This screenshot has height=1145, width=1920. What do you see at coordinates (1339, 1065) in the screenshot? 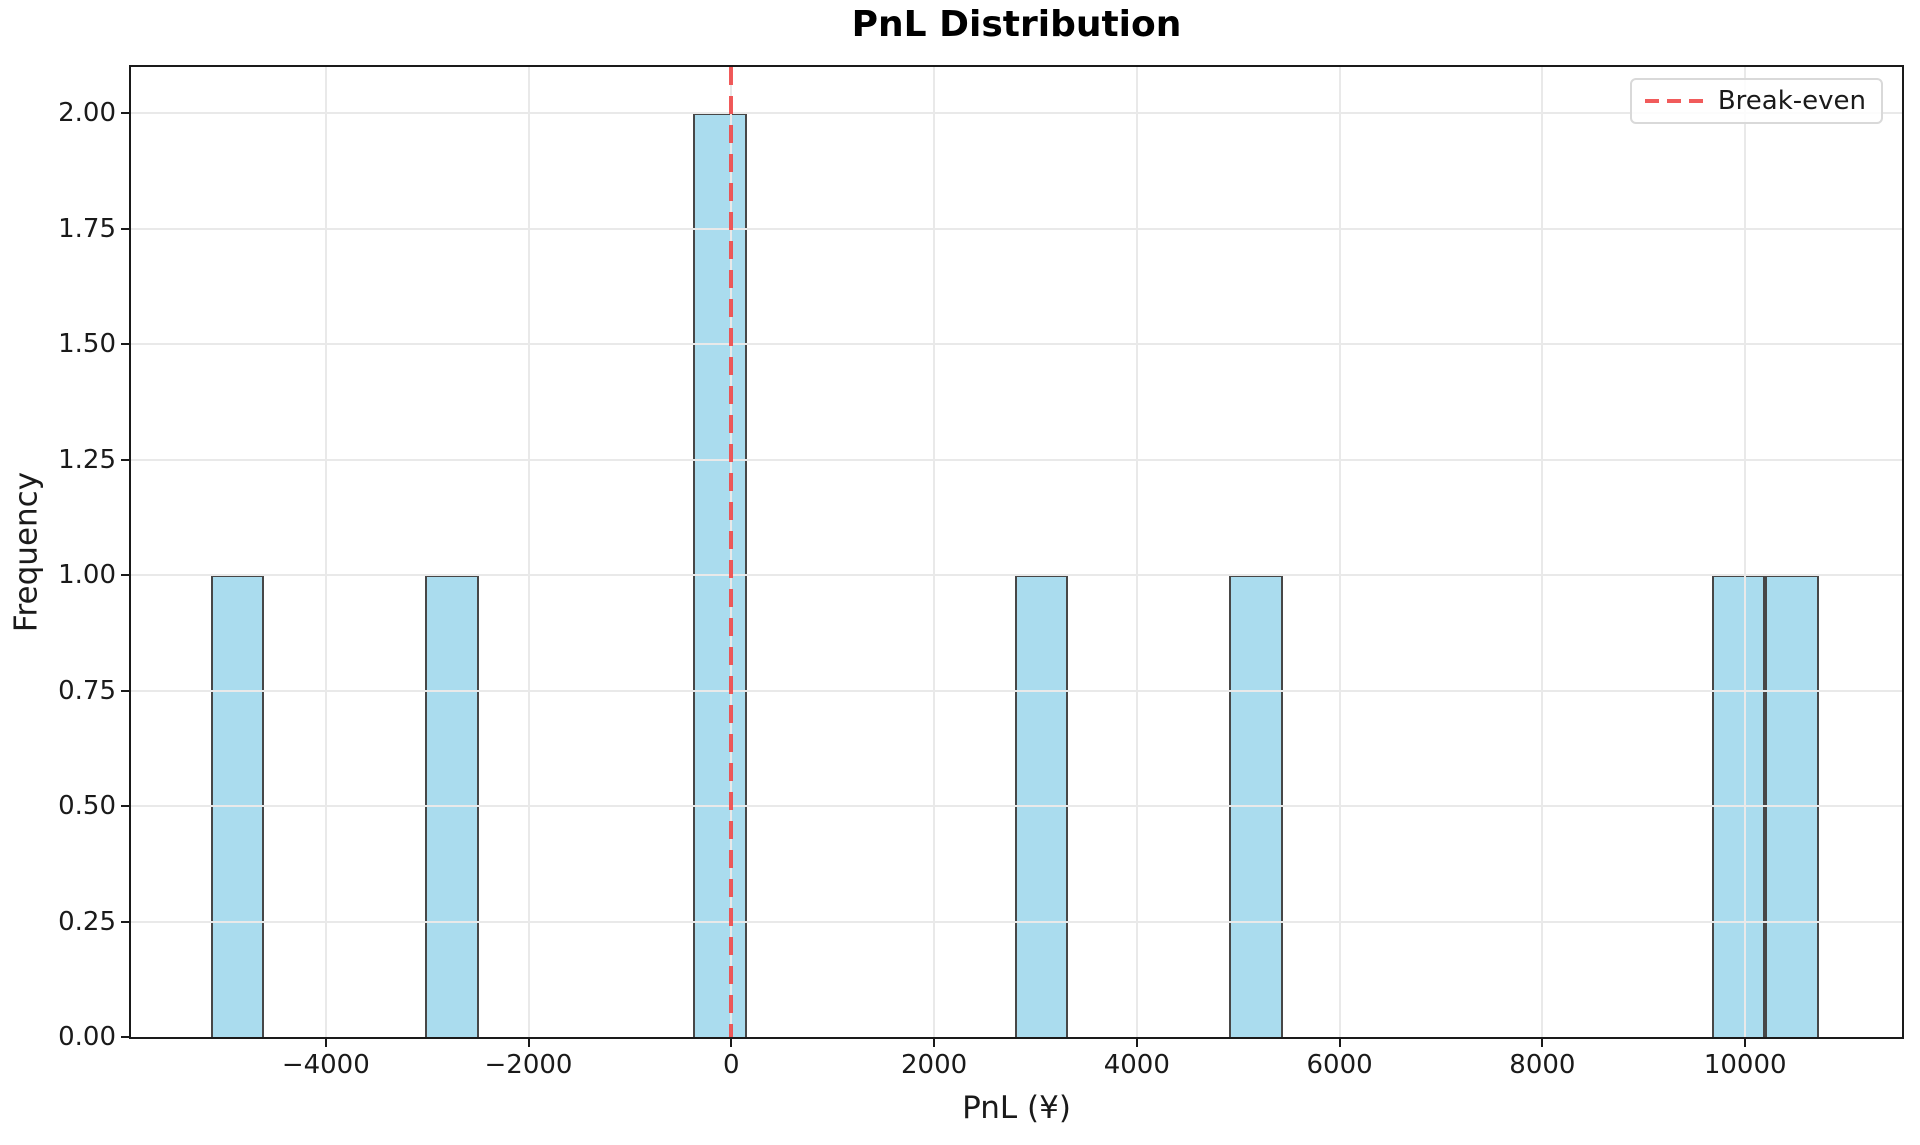
I see `x-tick-label: 6000` at bounding box center [1339, 1065].